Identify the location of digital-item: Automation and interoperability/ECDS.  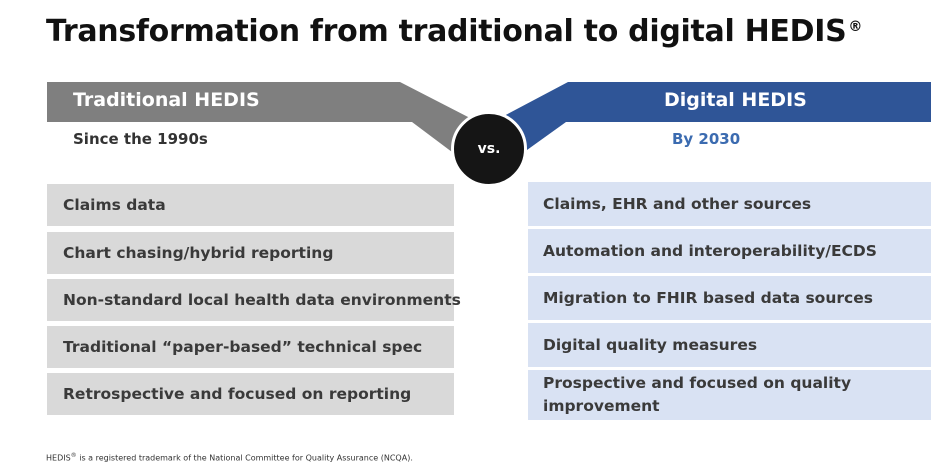
(729, 251).